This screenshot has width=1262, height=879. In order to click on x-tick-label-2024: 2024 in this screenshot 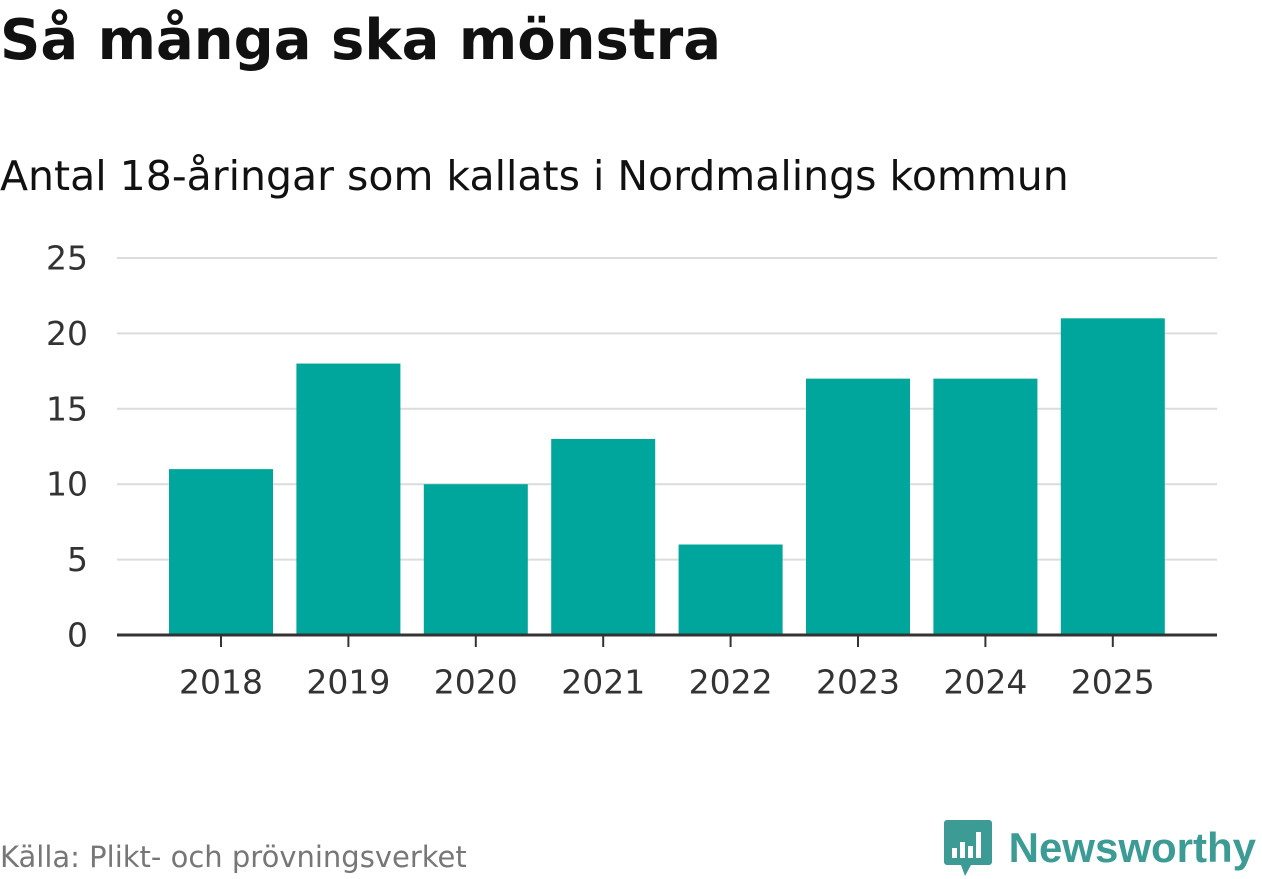, I will do `click(985, 682)`.